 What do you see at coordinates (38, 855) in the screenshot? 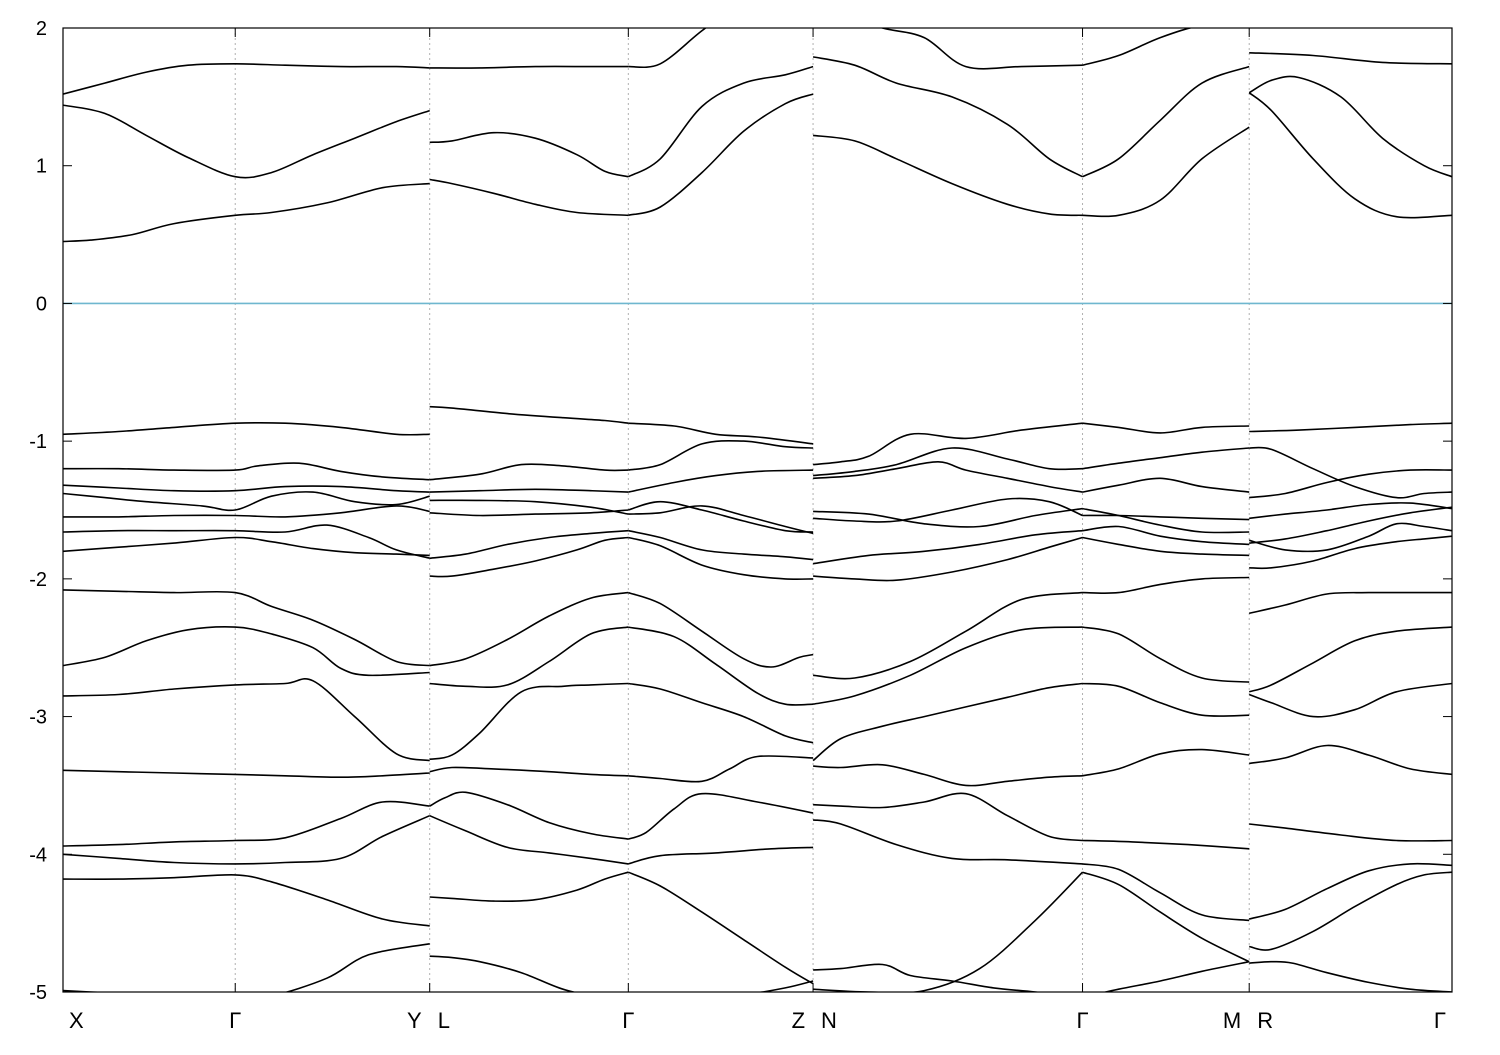
I see `y-tick-label: -4` at bounding box center [38, 855].